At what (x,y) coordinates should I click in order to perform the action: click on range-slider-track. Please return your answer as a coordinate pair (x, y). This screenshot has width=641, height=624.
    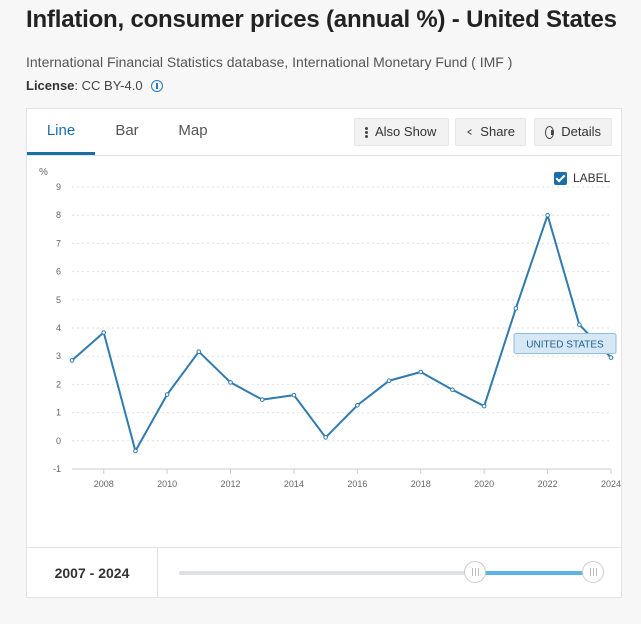
    Looking at the image, I should click on (386, 573).